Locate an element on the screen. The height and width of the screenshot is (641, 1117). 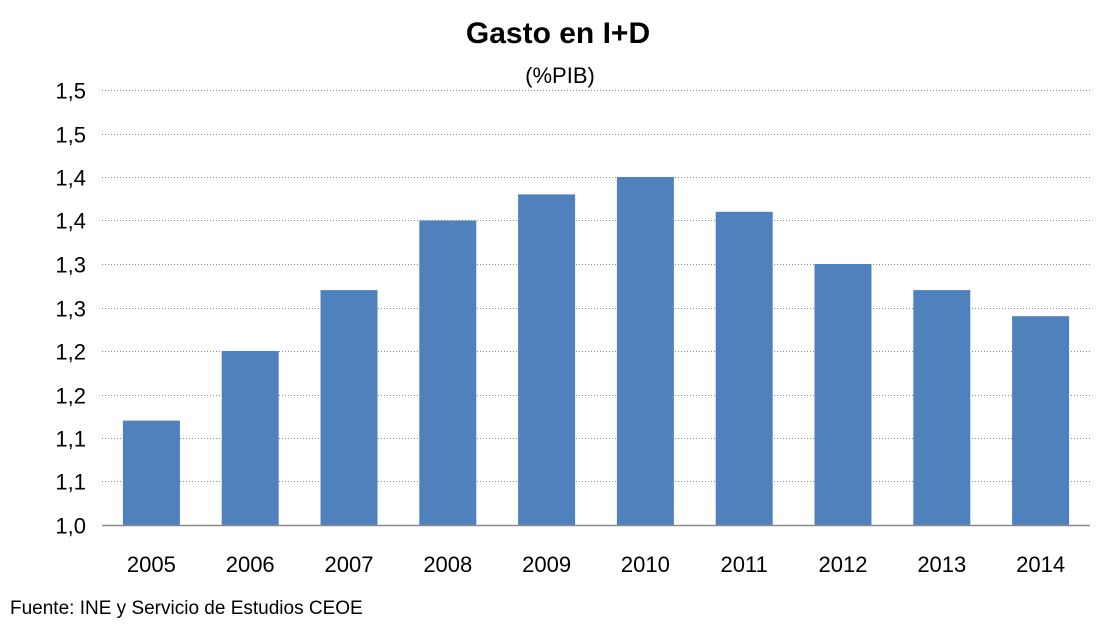
source-note: Fuente: INE y Servicio de Estudios CEOE is located at coordinates (186, 608).